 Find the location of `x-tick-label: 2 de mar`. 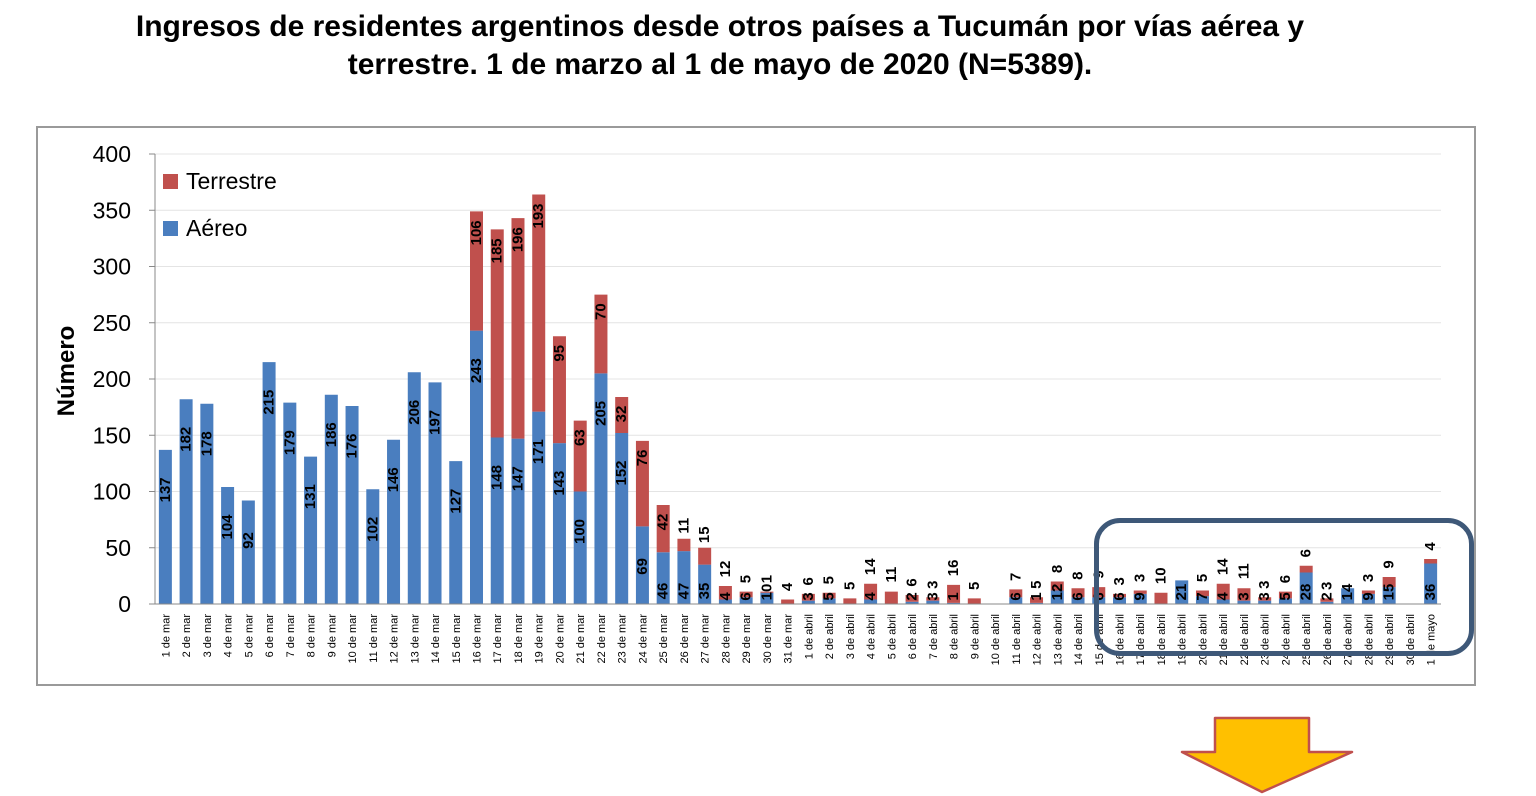

x-tick-label: 2 de mar is located at coordinates (187, 636).